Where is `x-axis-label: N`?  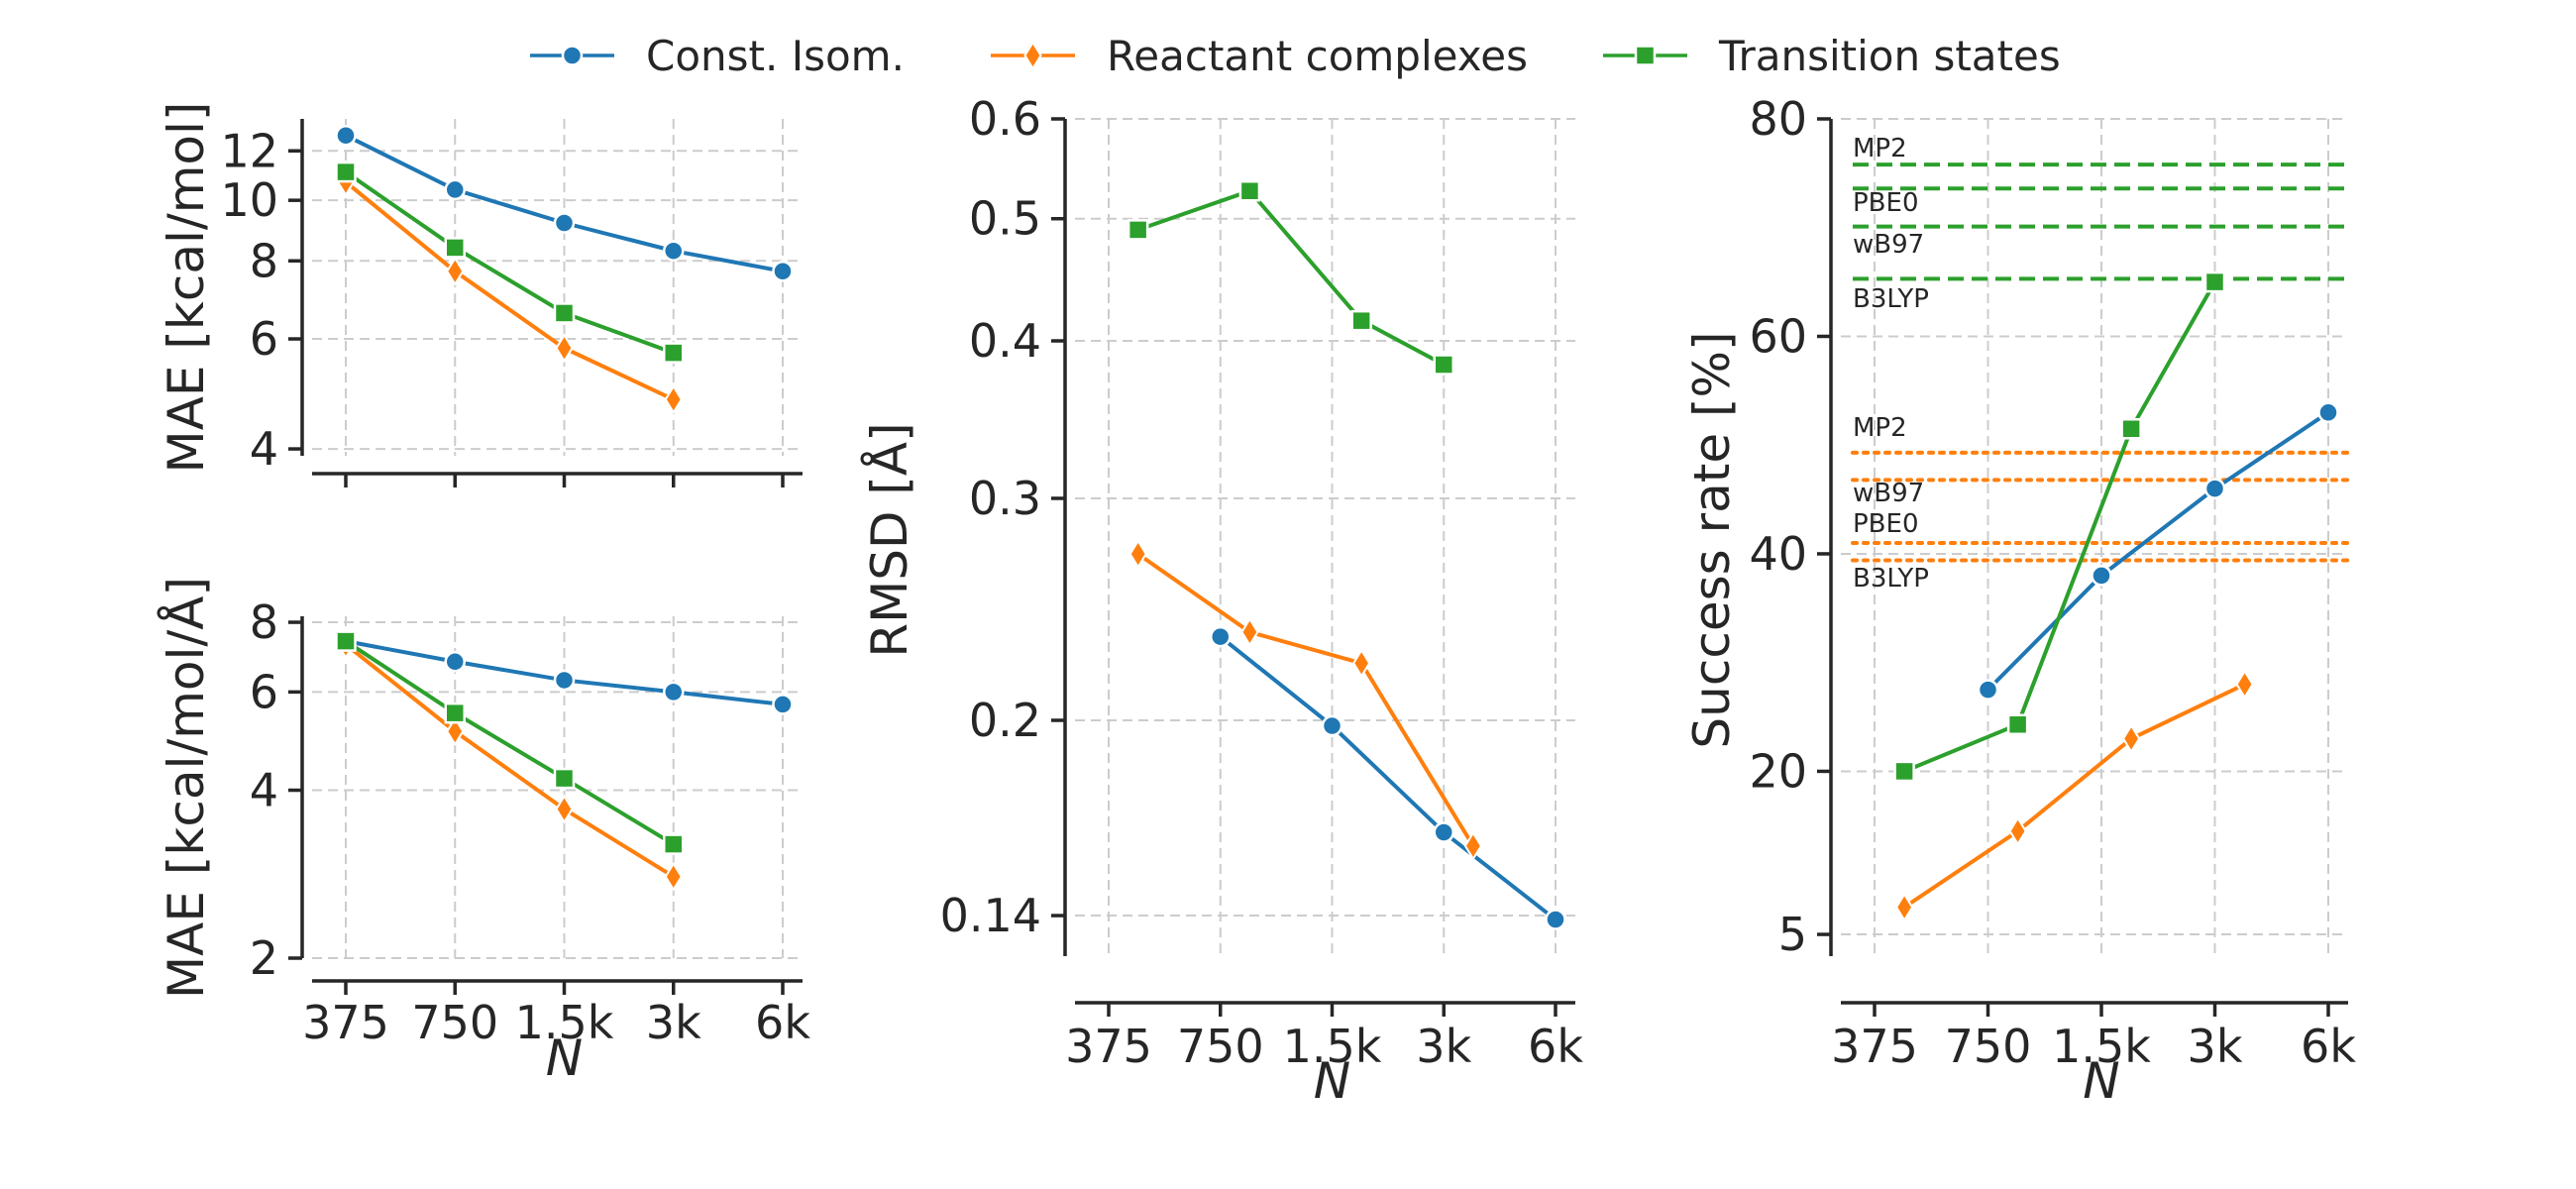 x-axis-label: N is located at coordinates (2101, 1081).